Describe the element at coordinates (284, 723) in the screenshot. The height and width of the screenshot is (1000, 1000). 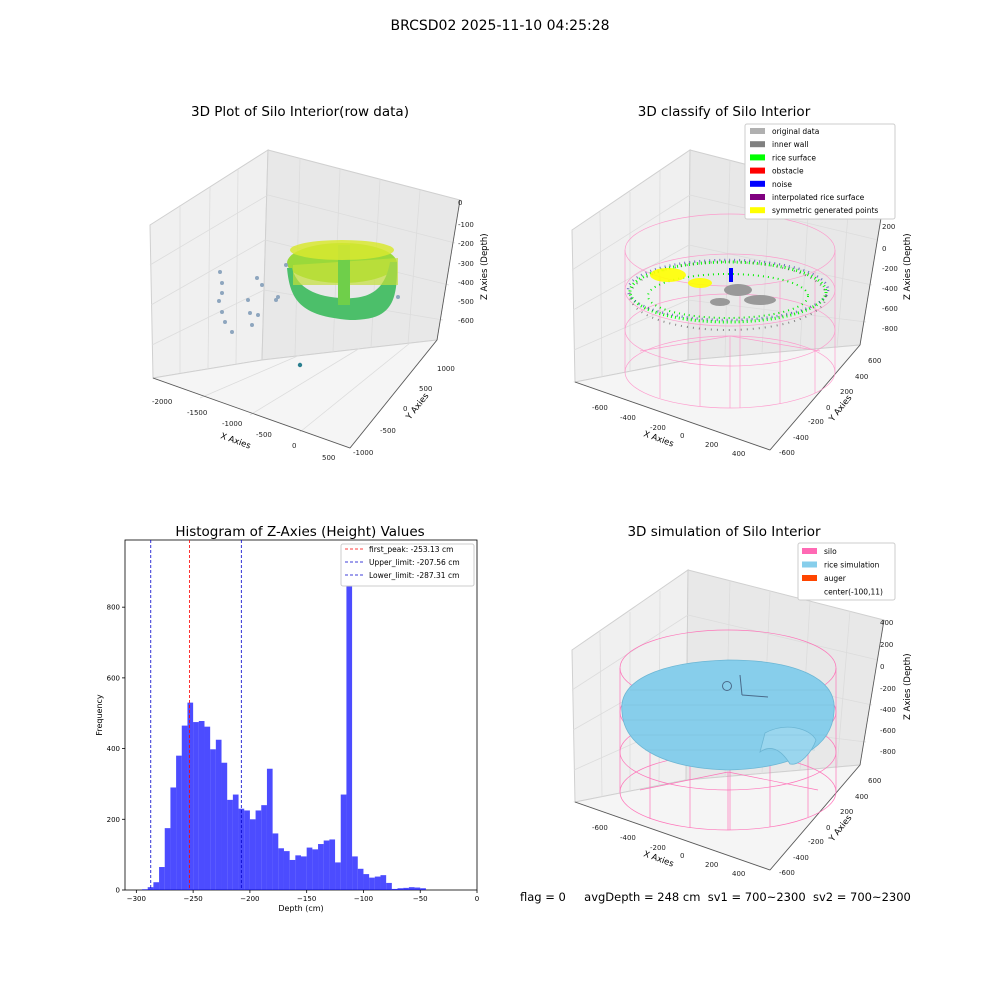
I see `histogram-bars` at that location.